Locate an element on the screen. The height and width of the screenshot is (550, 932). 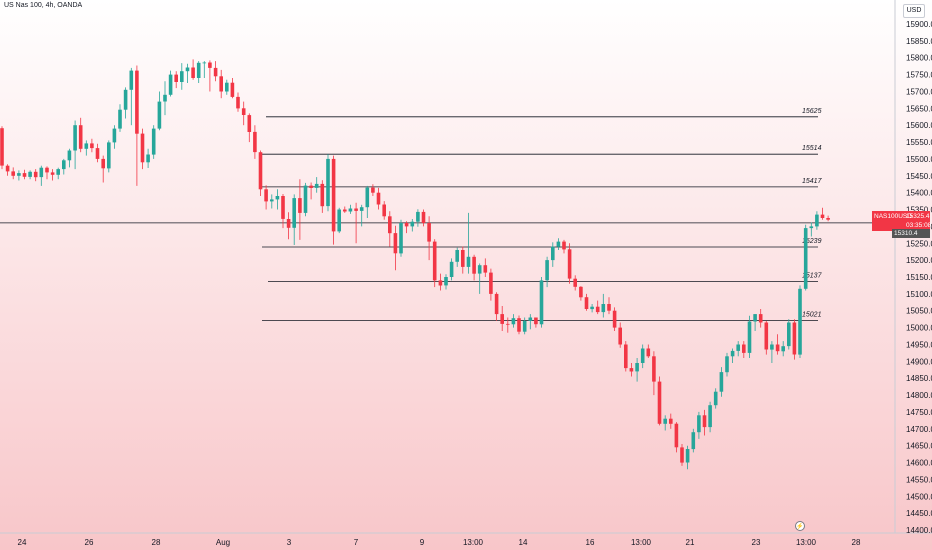
price-tag-symbol: NAS100USD is located at coordinates (893, 216).